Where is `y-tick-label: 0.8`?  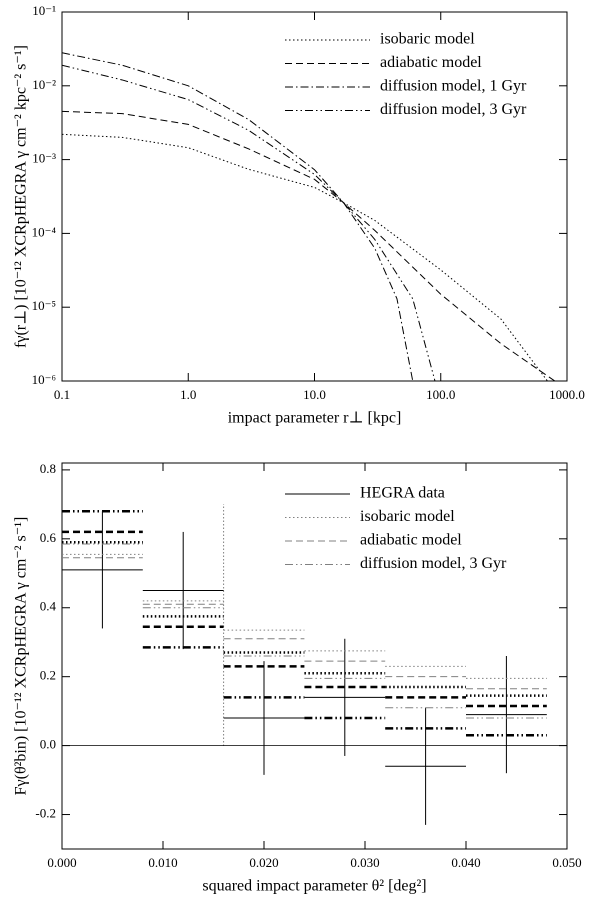 y-tick-label: 0.8 is located at coordinates (48, 468).